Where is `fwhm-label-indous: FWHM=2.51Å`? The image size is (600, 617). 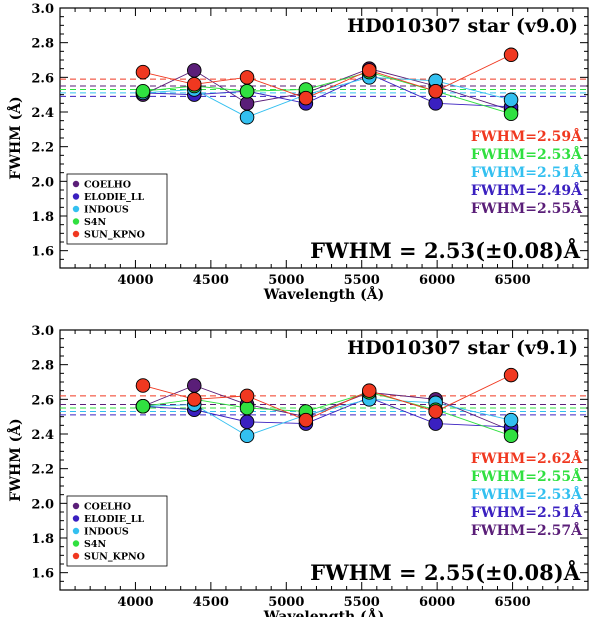
fwhm-label-indous: FWHM=2.51Å is located at coordinates (527, 172).